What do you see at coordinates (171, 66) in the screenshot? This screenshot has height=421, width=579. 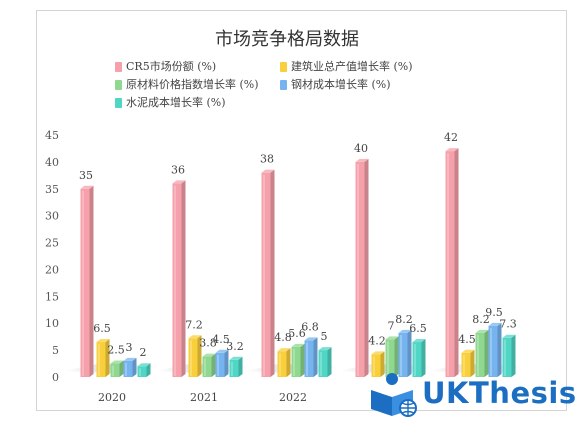 I see `legend-label: CR5市场份额 (%)` at bounding box center [171, 66].